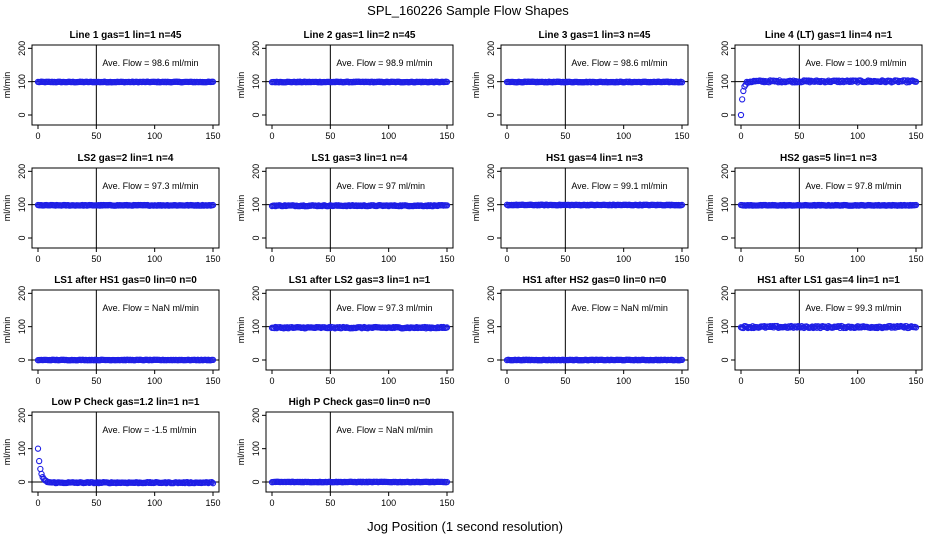 The width and height of the screenshot is (936, 540). Describe the element at coordinates (619, 186) in the screenshot. I see `average-flow-annotation: Ave. Flow = 99.1 ml/min` at that location.